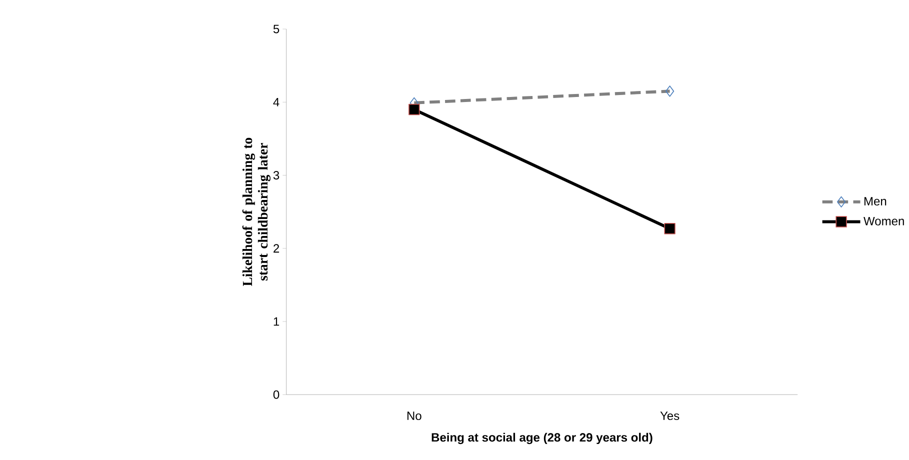 This screenshot has height=460, width=909. I want to click on y-tick-label: 2, so click(277, 248).